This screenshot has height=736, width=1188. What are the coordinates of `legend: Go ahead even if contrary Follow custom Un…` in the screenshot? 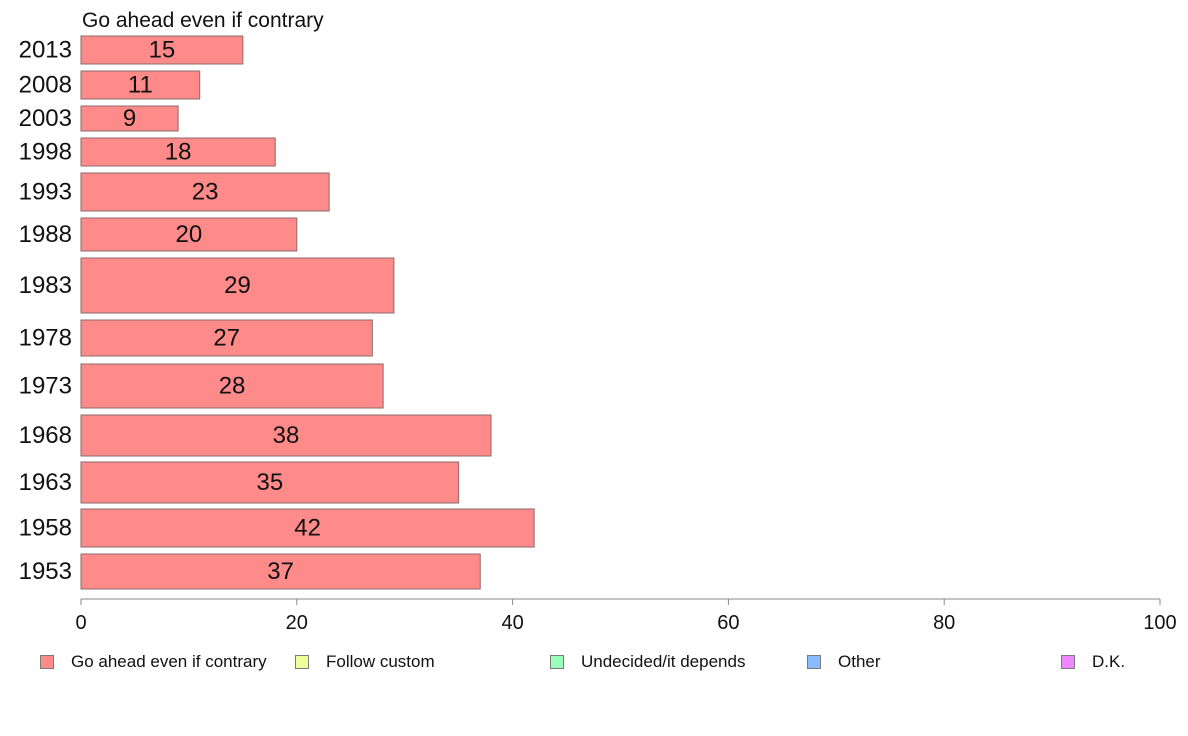 It's located at (594, 664).